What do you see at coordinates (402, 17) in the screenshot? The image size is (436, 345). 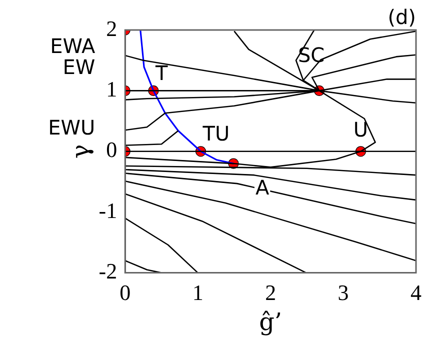 I see `text: (d)` at bounding box center [402, 17].